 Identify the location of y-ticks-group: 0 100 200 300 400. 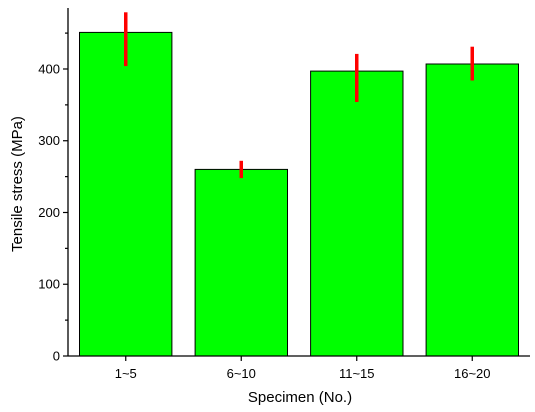
(53, 198).